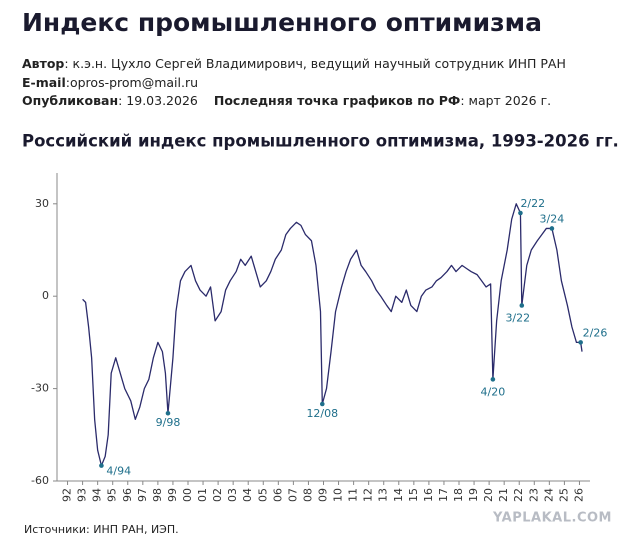 This screenshot has height=548, width=640. Describe the element at coordinates (337, 100) in the screenshot. I see `meta-label: Последняя точка графиков по РФ` at that location.